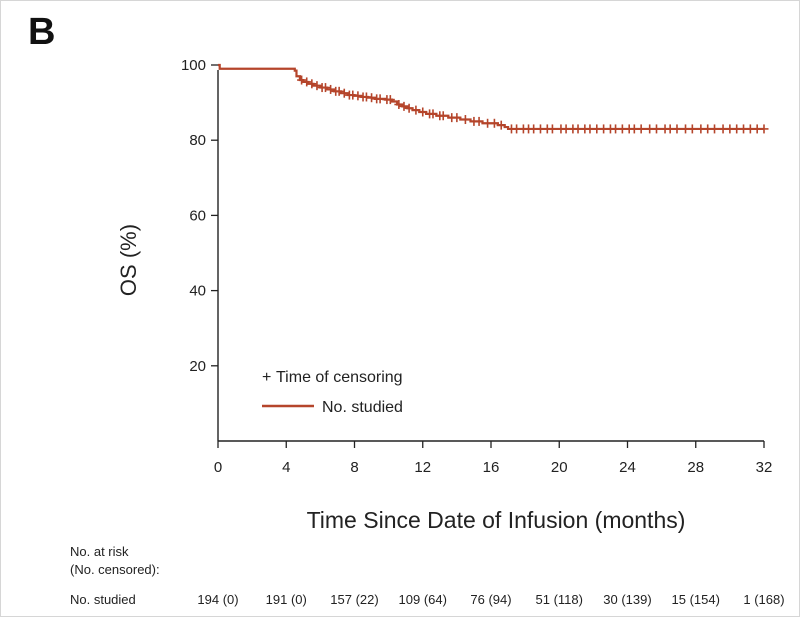 The width and height of the screenshot is (800, 617). I want to click on y-tick-label: 20, so click(197, 366).